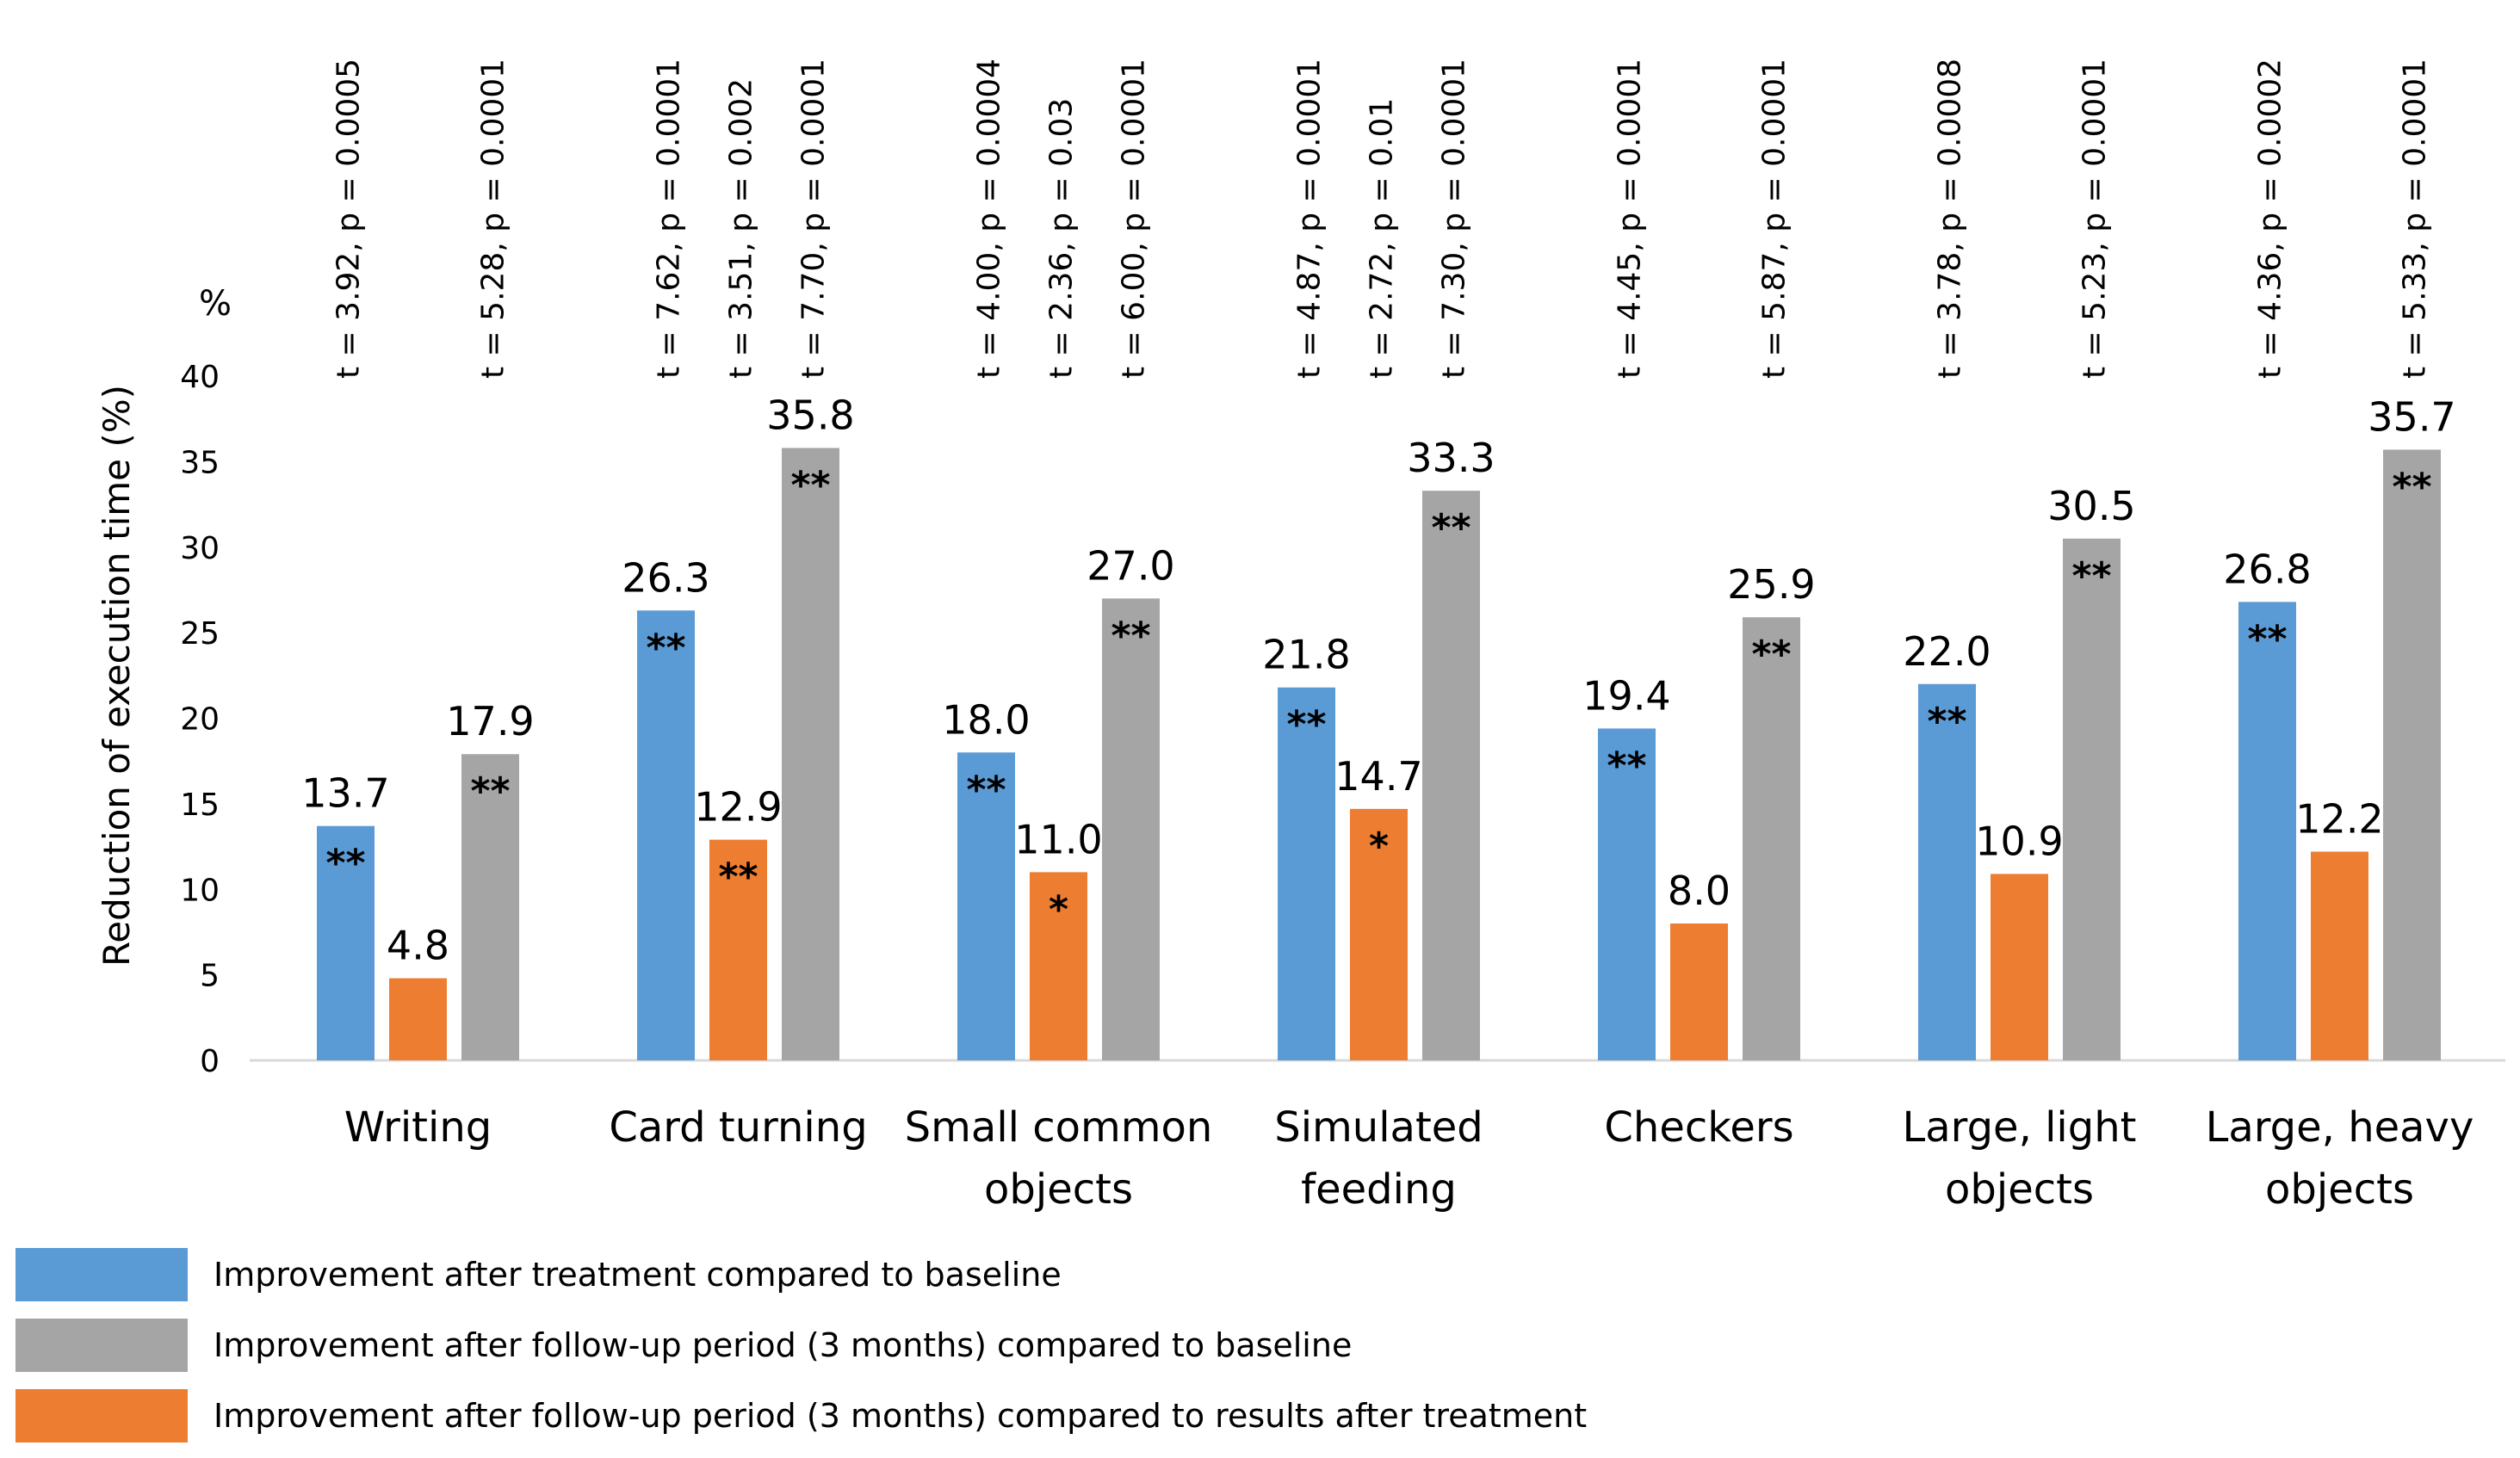 Image resolution: width=2520 pixels, height=1458 pixels. Describe the element at coordinates (1059, 1127) in the screenshot. I see `category-label: Small common` at that location.